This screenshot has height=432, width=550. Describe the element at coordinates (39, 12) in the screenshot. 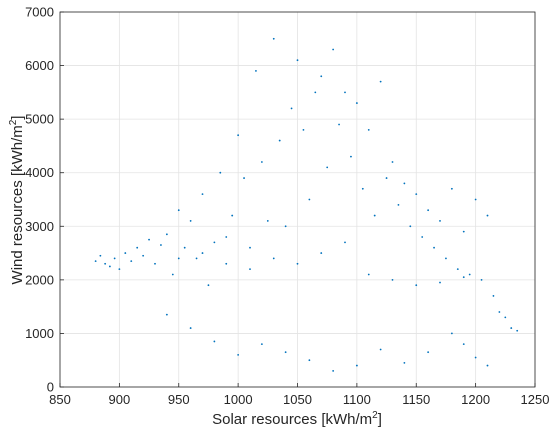

I see `y-tick-label: 7000` at that location.